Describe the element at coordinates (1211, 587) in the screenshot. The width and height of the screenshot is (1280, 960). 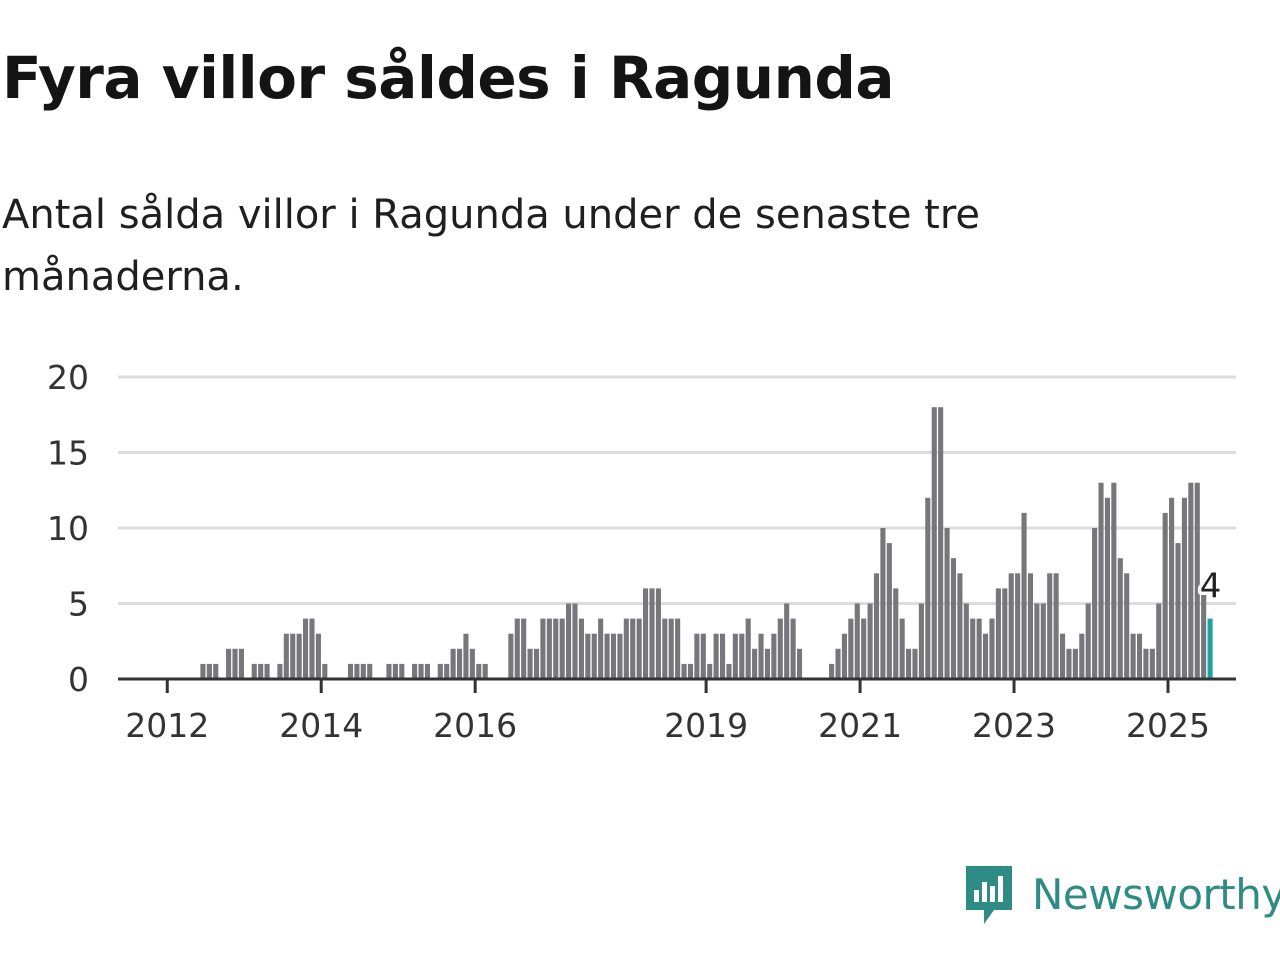
I see `highlight-value-label: 4` at that location.